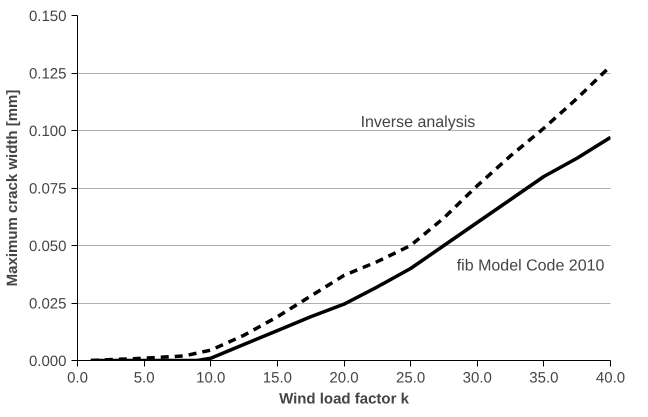  I want to click on series-label: fib Model Code 2010, so click(530, 266).